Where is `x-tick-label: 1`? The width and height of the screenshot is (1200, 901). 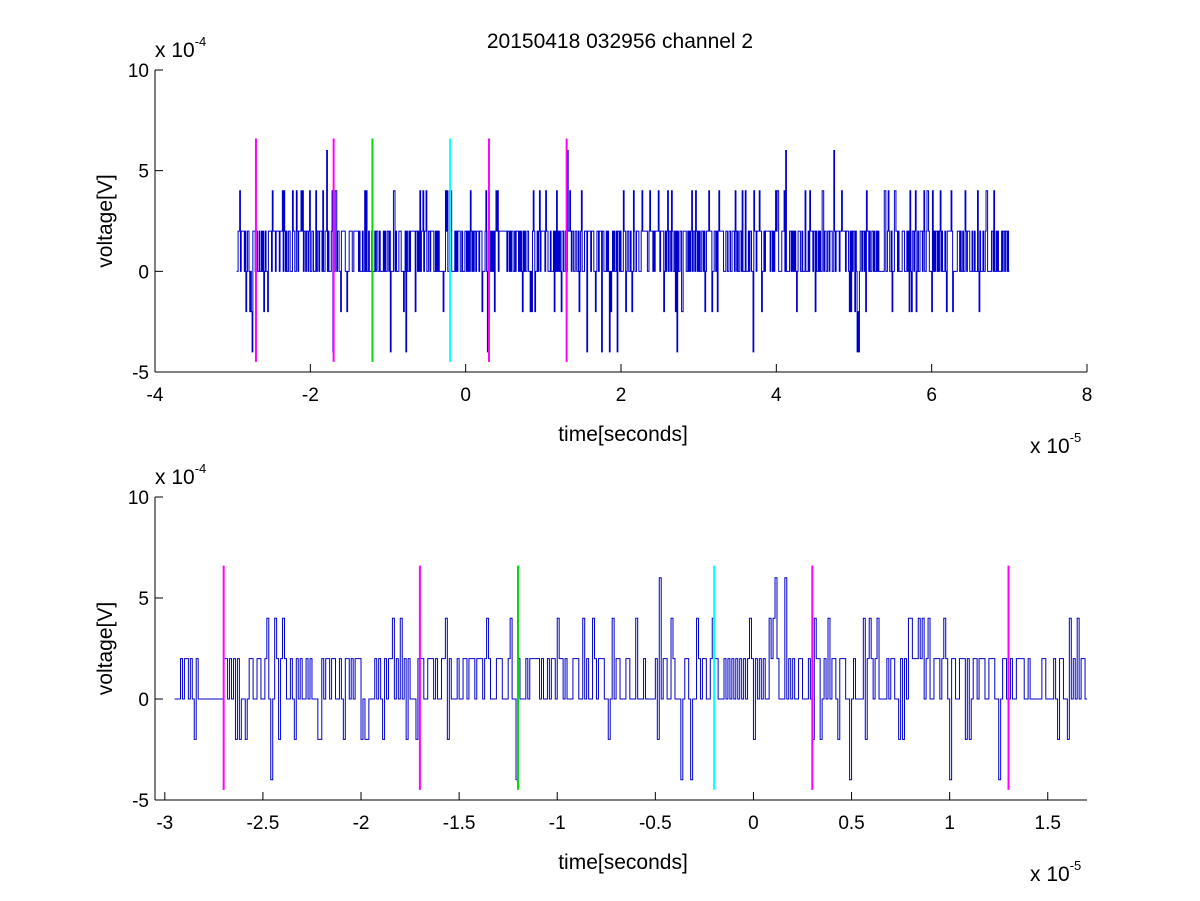 x-tick-label: 1 is located at coordinates (949, 823).